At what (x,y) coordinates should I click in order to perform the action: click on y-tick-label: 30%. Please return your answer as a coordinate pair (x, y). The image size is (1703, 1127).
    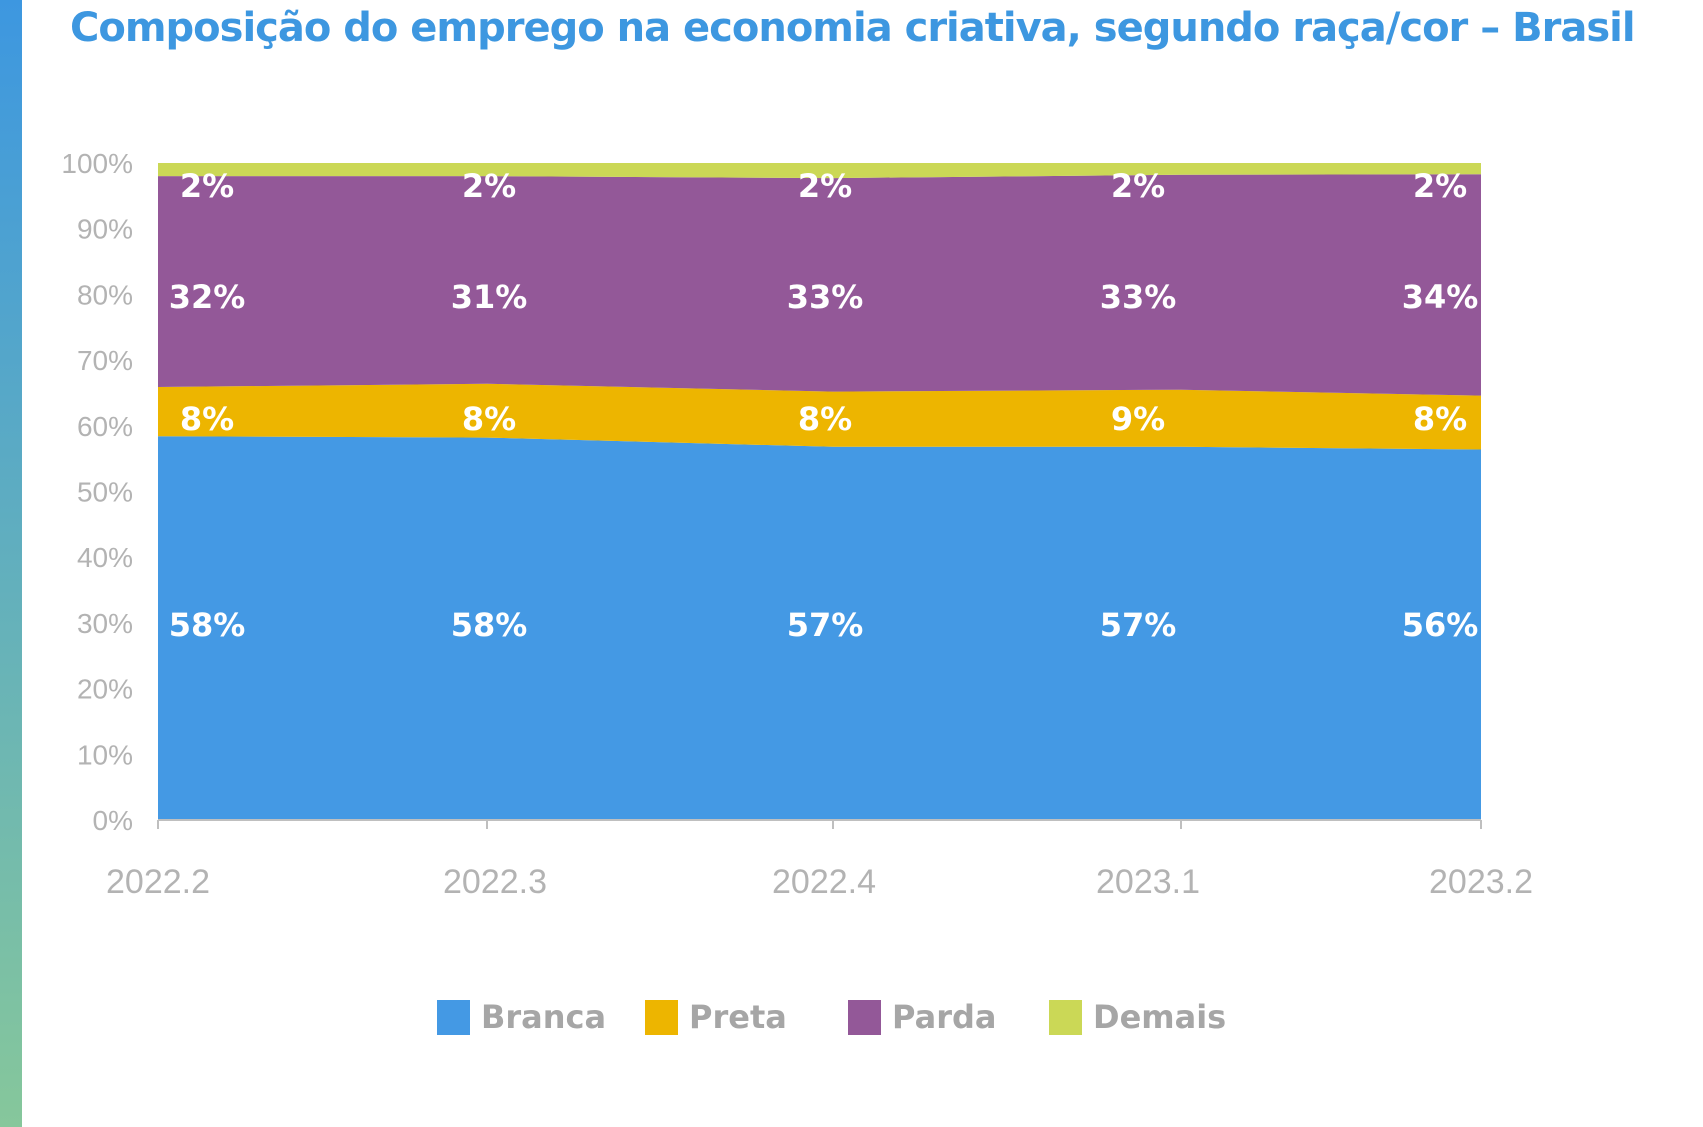
    Looking at the image, I should click on (105, 623).